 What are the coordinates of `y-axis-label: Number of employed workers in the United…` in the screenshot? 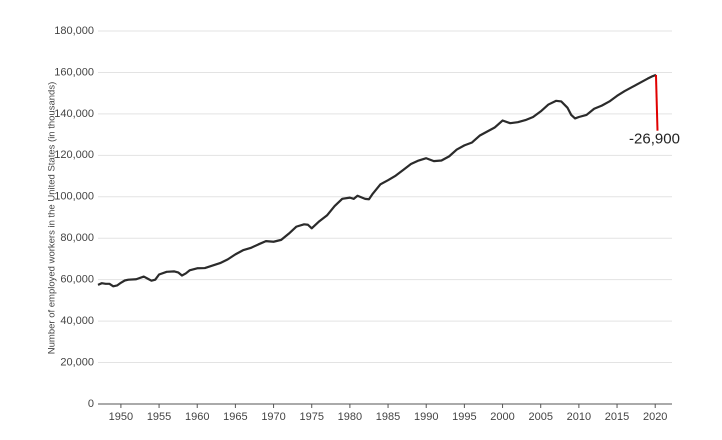 It's located at (52, 218).